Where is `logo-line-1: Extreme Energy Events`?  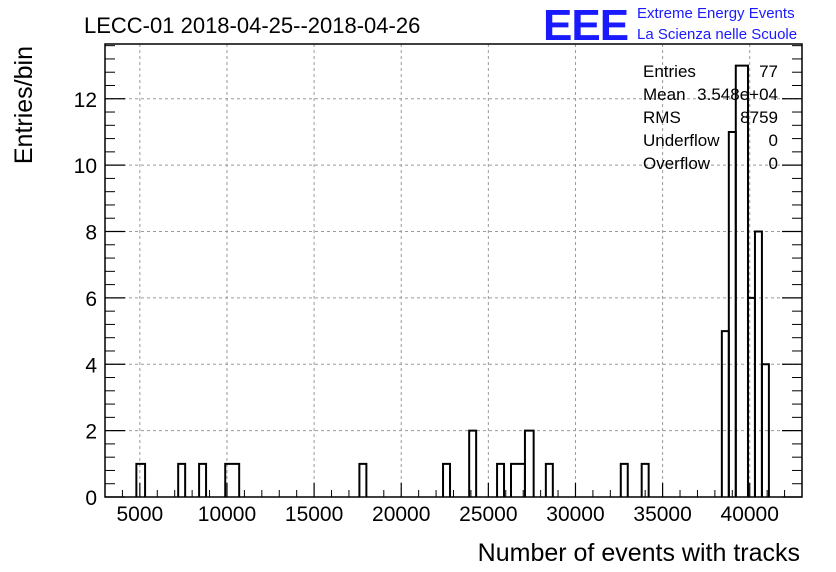 logo-line-1: Extreme Energy Events is located at coordinates (716, 13).